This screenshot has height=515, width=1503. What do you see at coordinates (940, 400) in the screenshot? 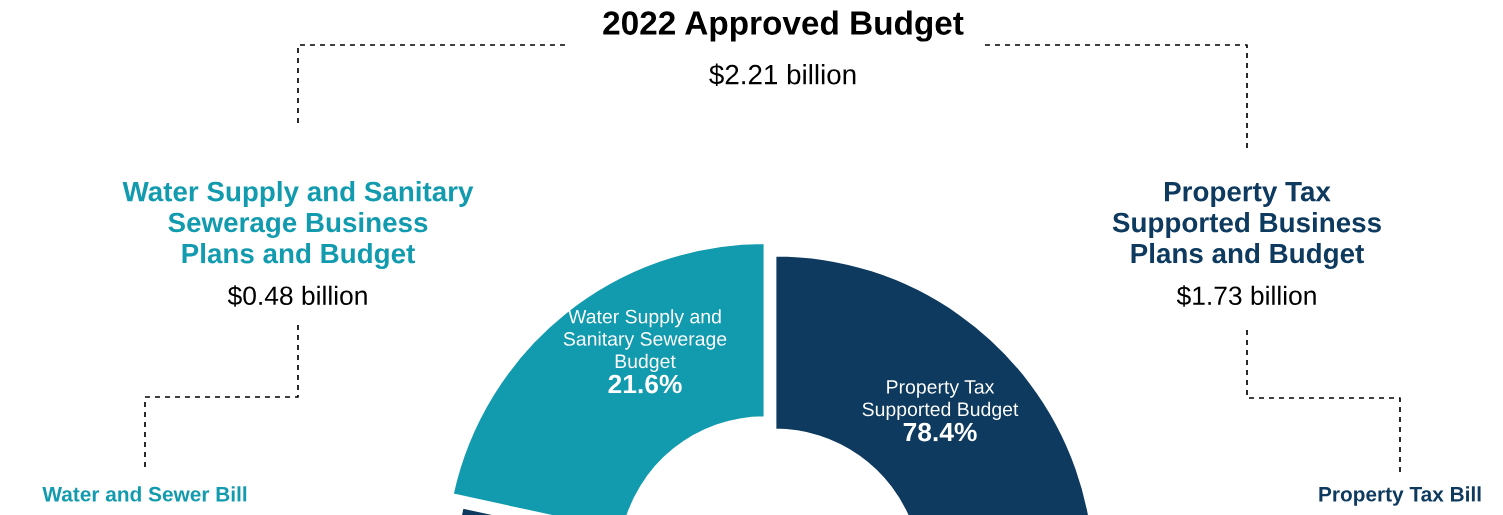
I see `slice-label: Property Tax Supported Budget` at bounding box center [940, 400].